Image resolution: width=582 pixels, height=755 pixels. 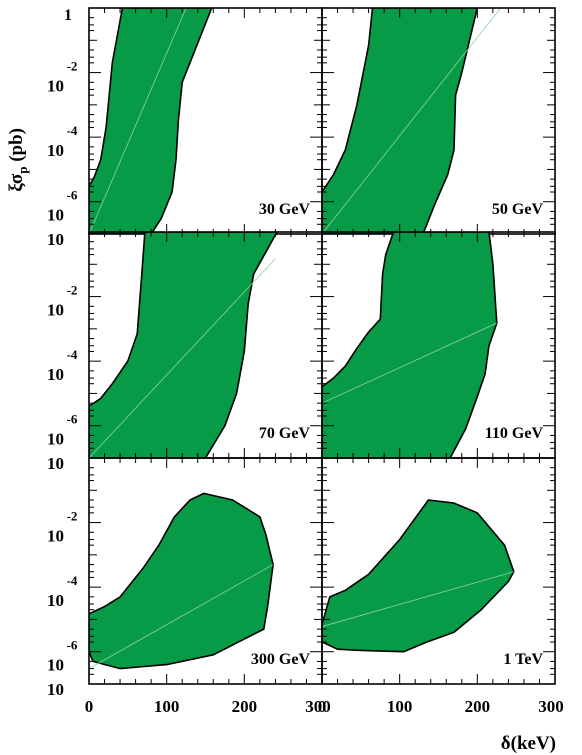 I want to click on panel: 300 GeV, so click(x=205, y=571).